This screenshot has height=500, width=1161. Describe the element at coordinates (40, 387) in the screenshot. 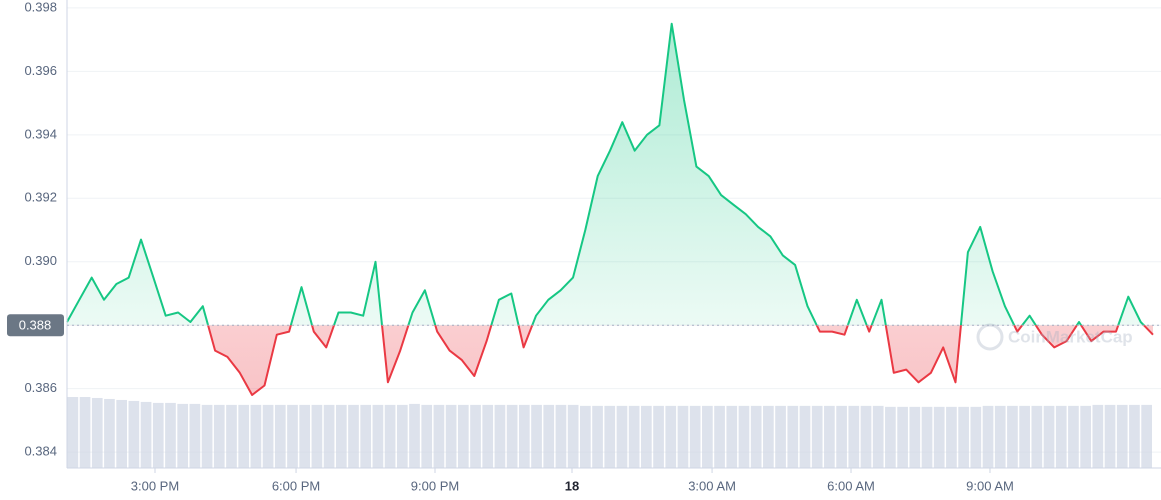

I see `y-tick-label: 0.386` at that location.